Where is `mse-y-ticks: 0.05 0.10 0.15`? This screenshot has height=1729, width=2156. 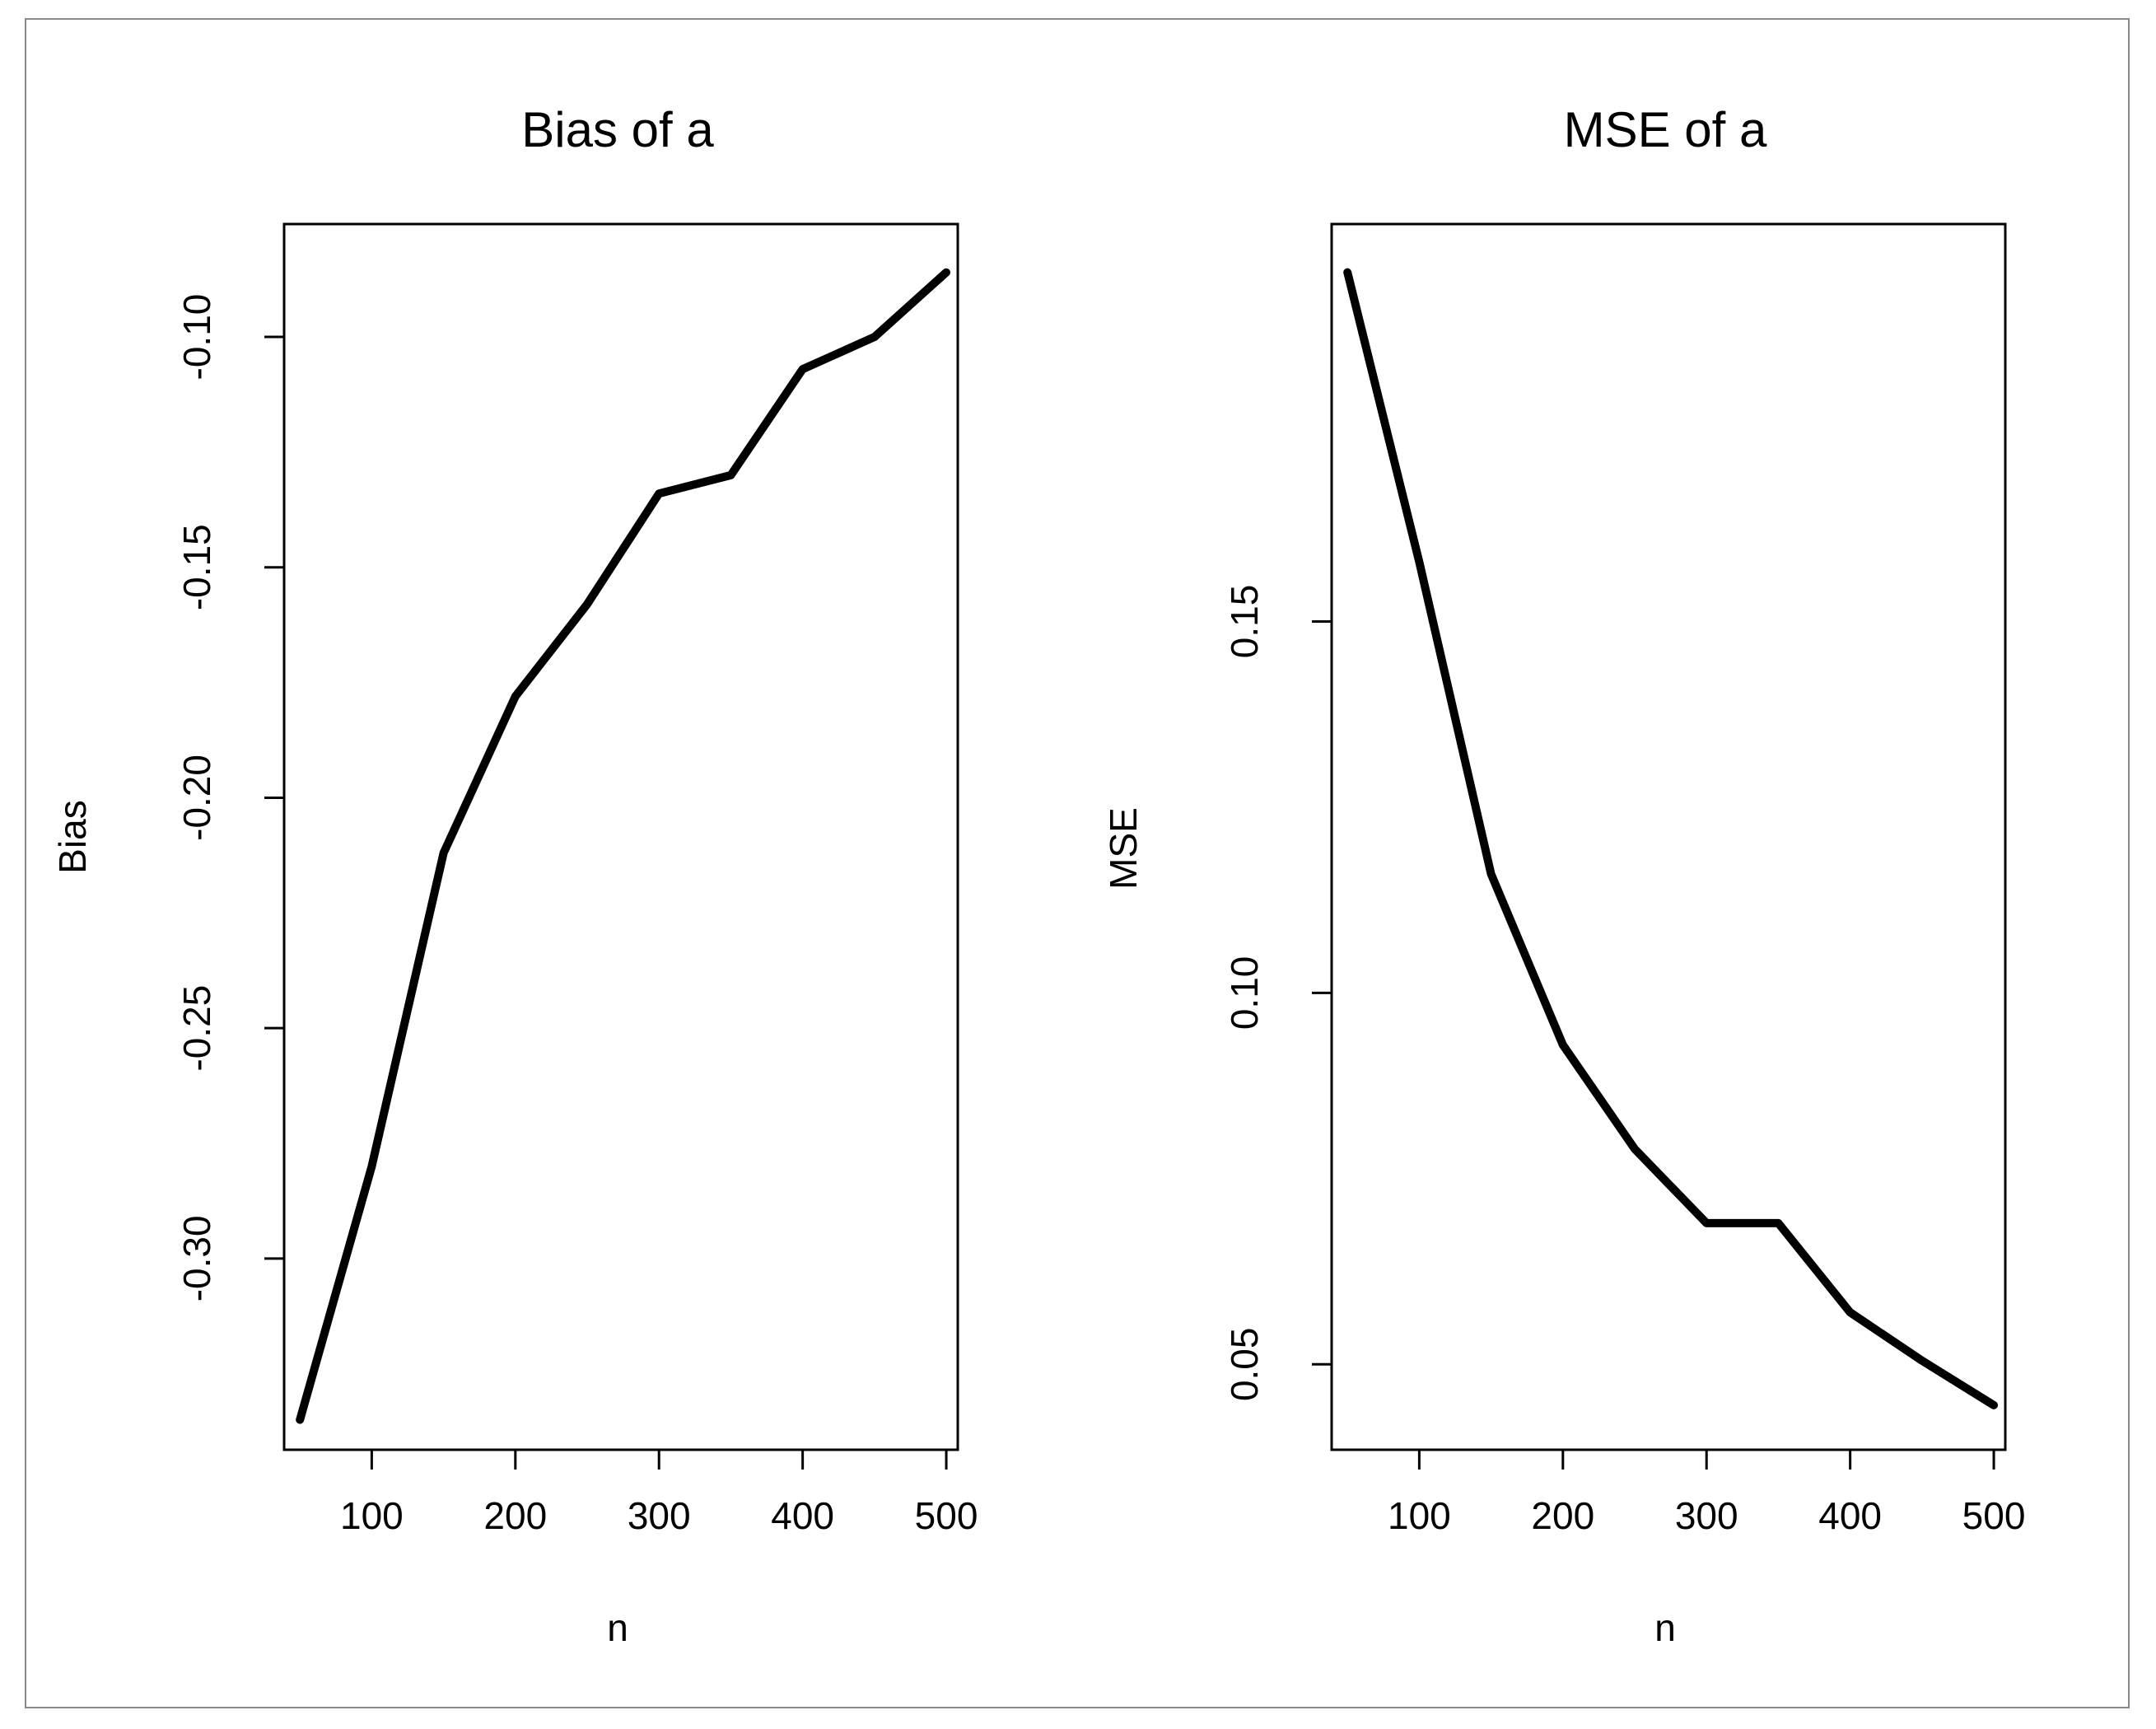
mse-y-ticks: 0.05 0.10 0.15 is located at coordinates (1277, 993).